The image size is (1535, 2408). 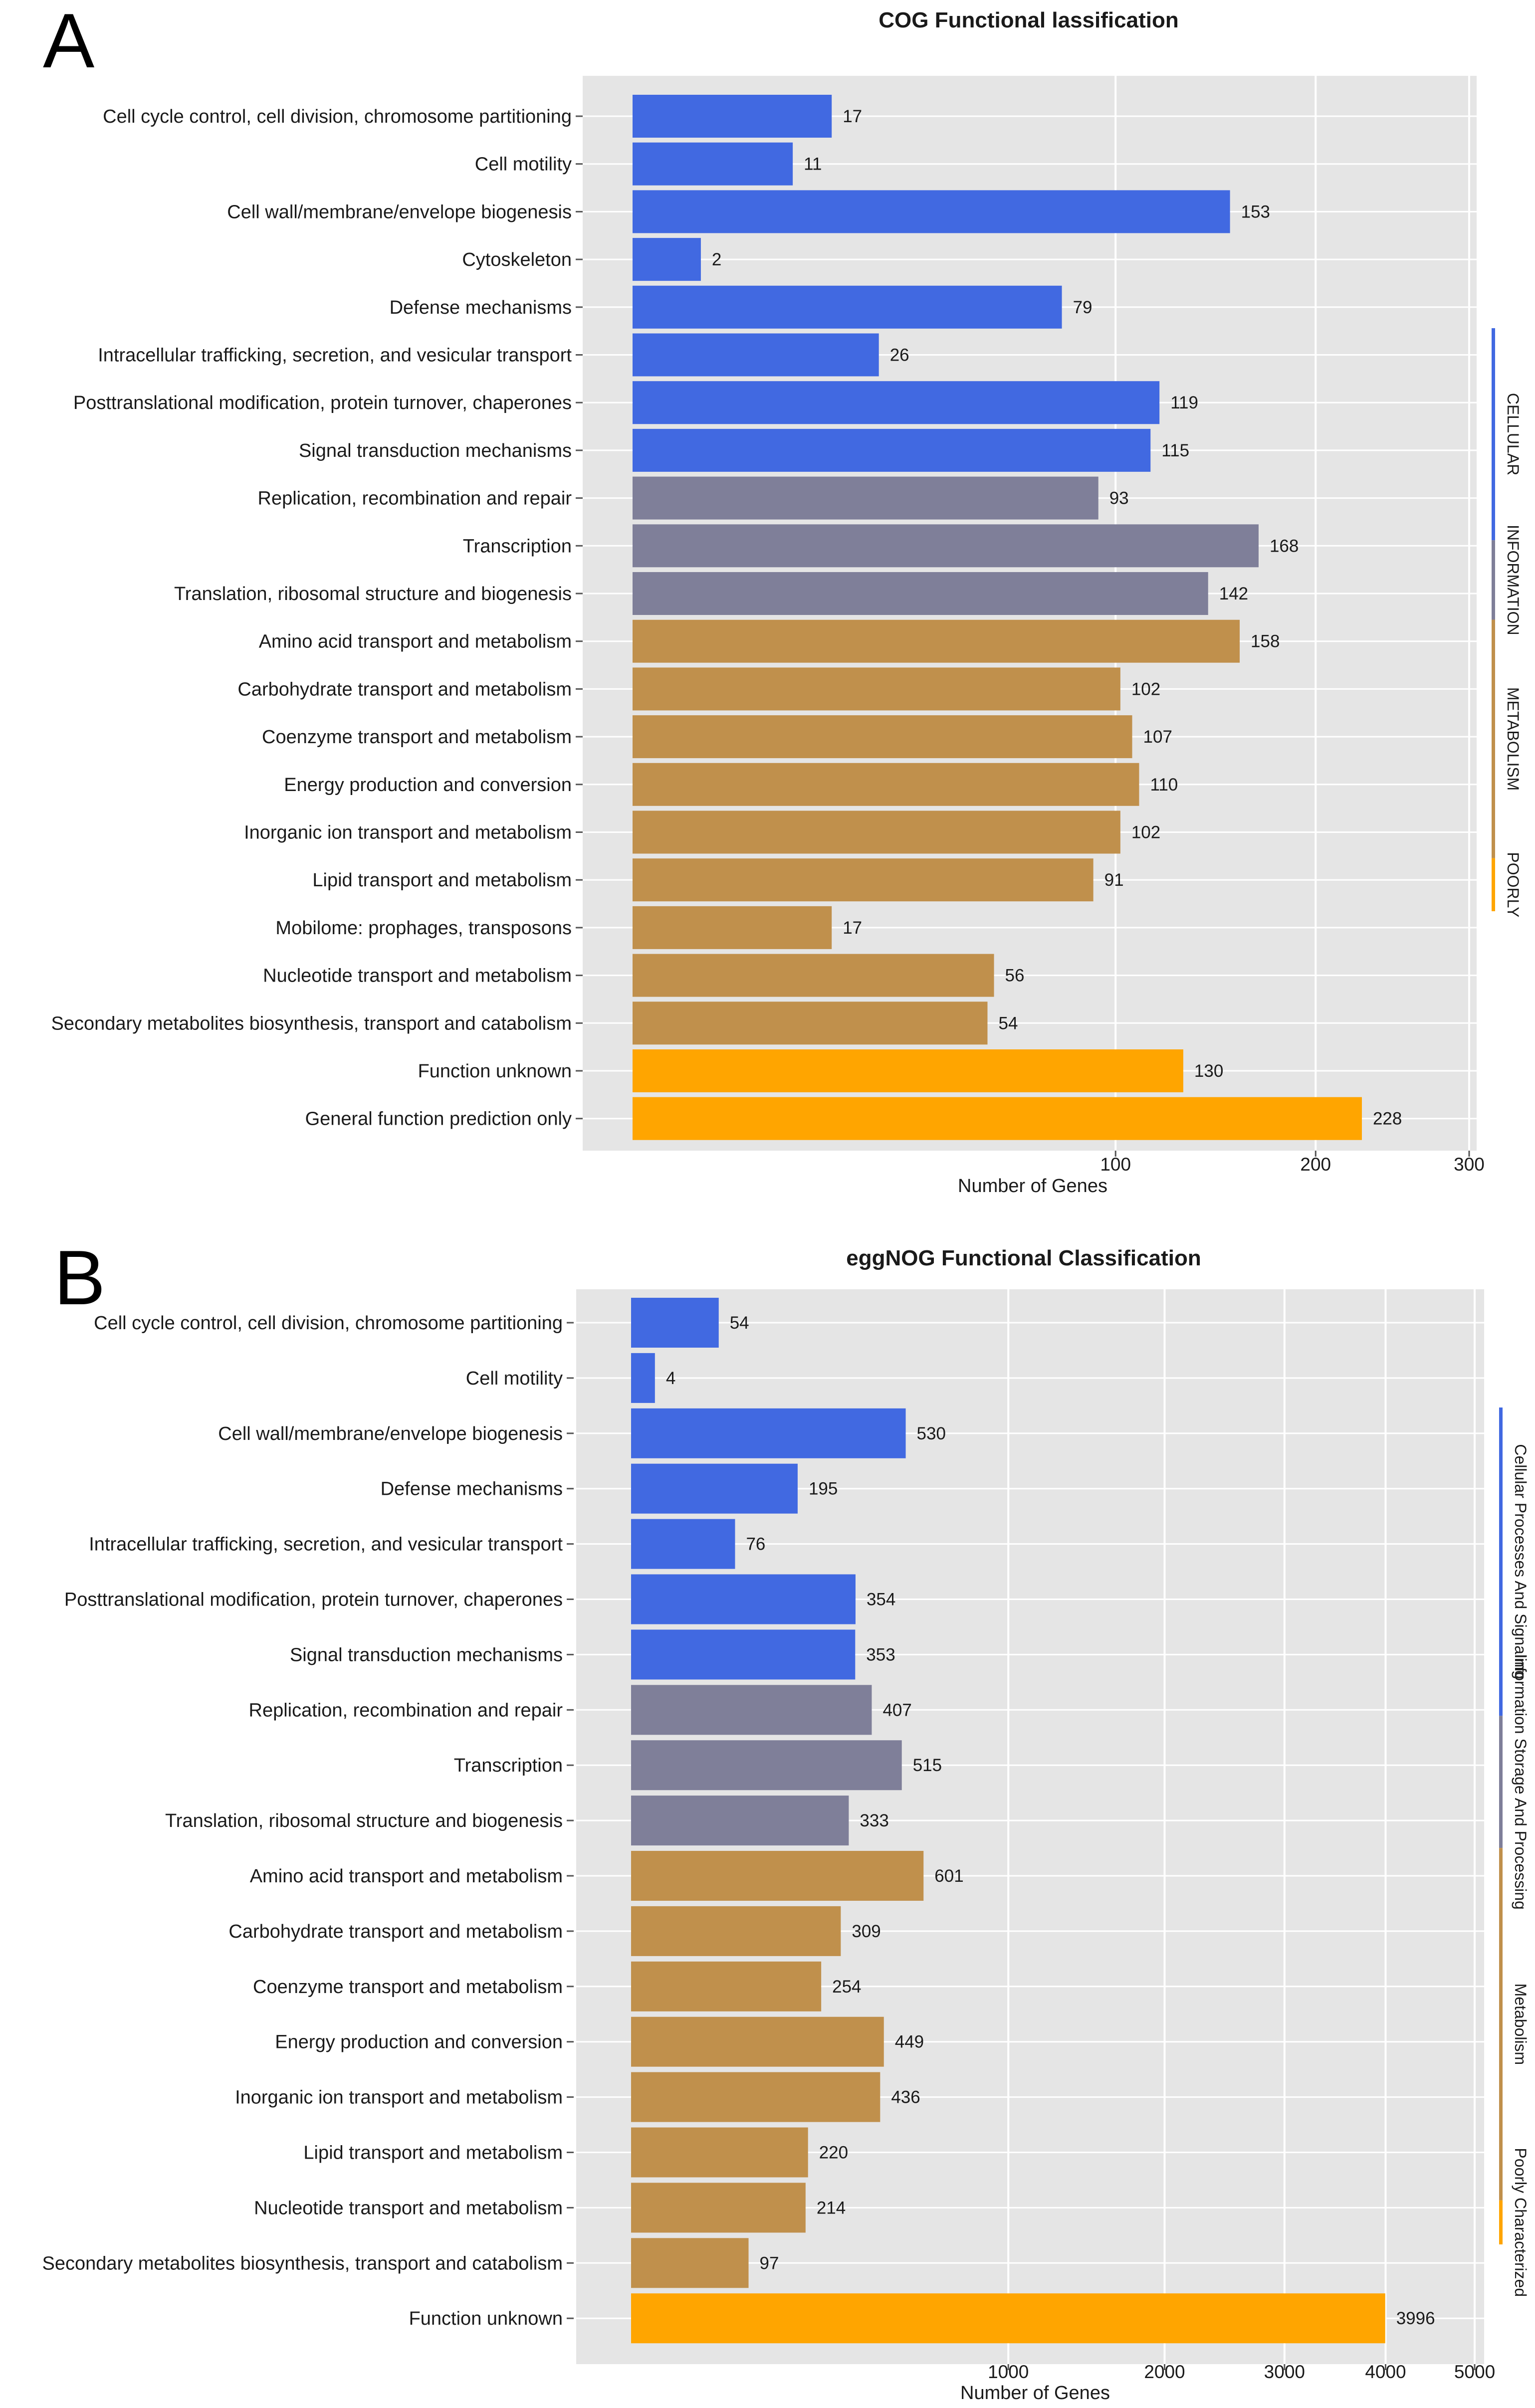 I want to click on cog-value-label-16: 91, so click(x=1114, y=880).